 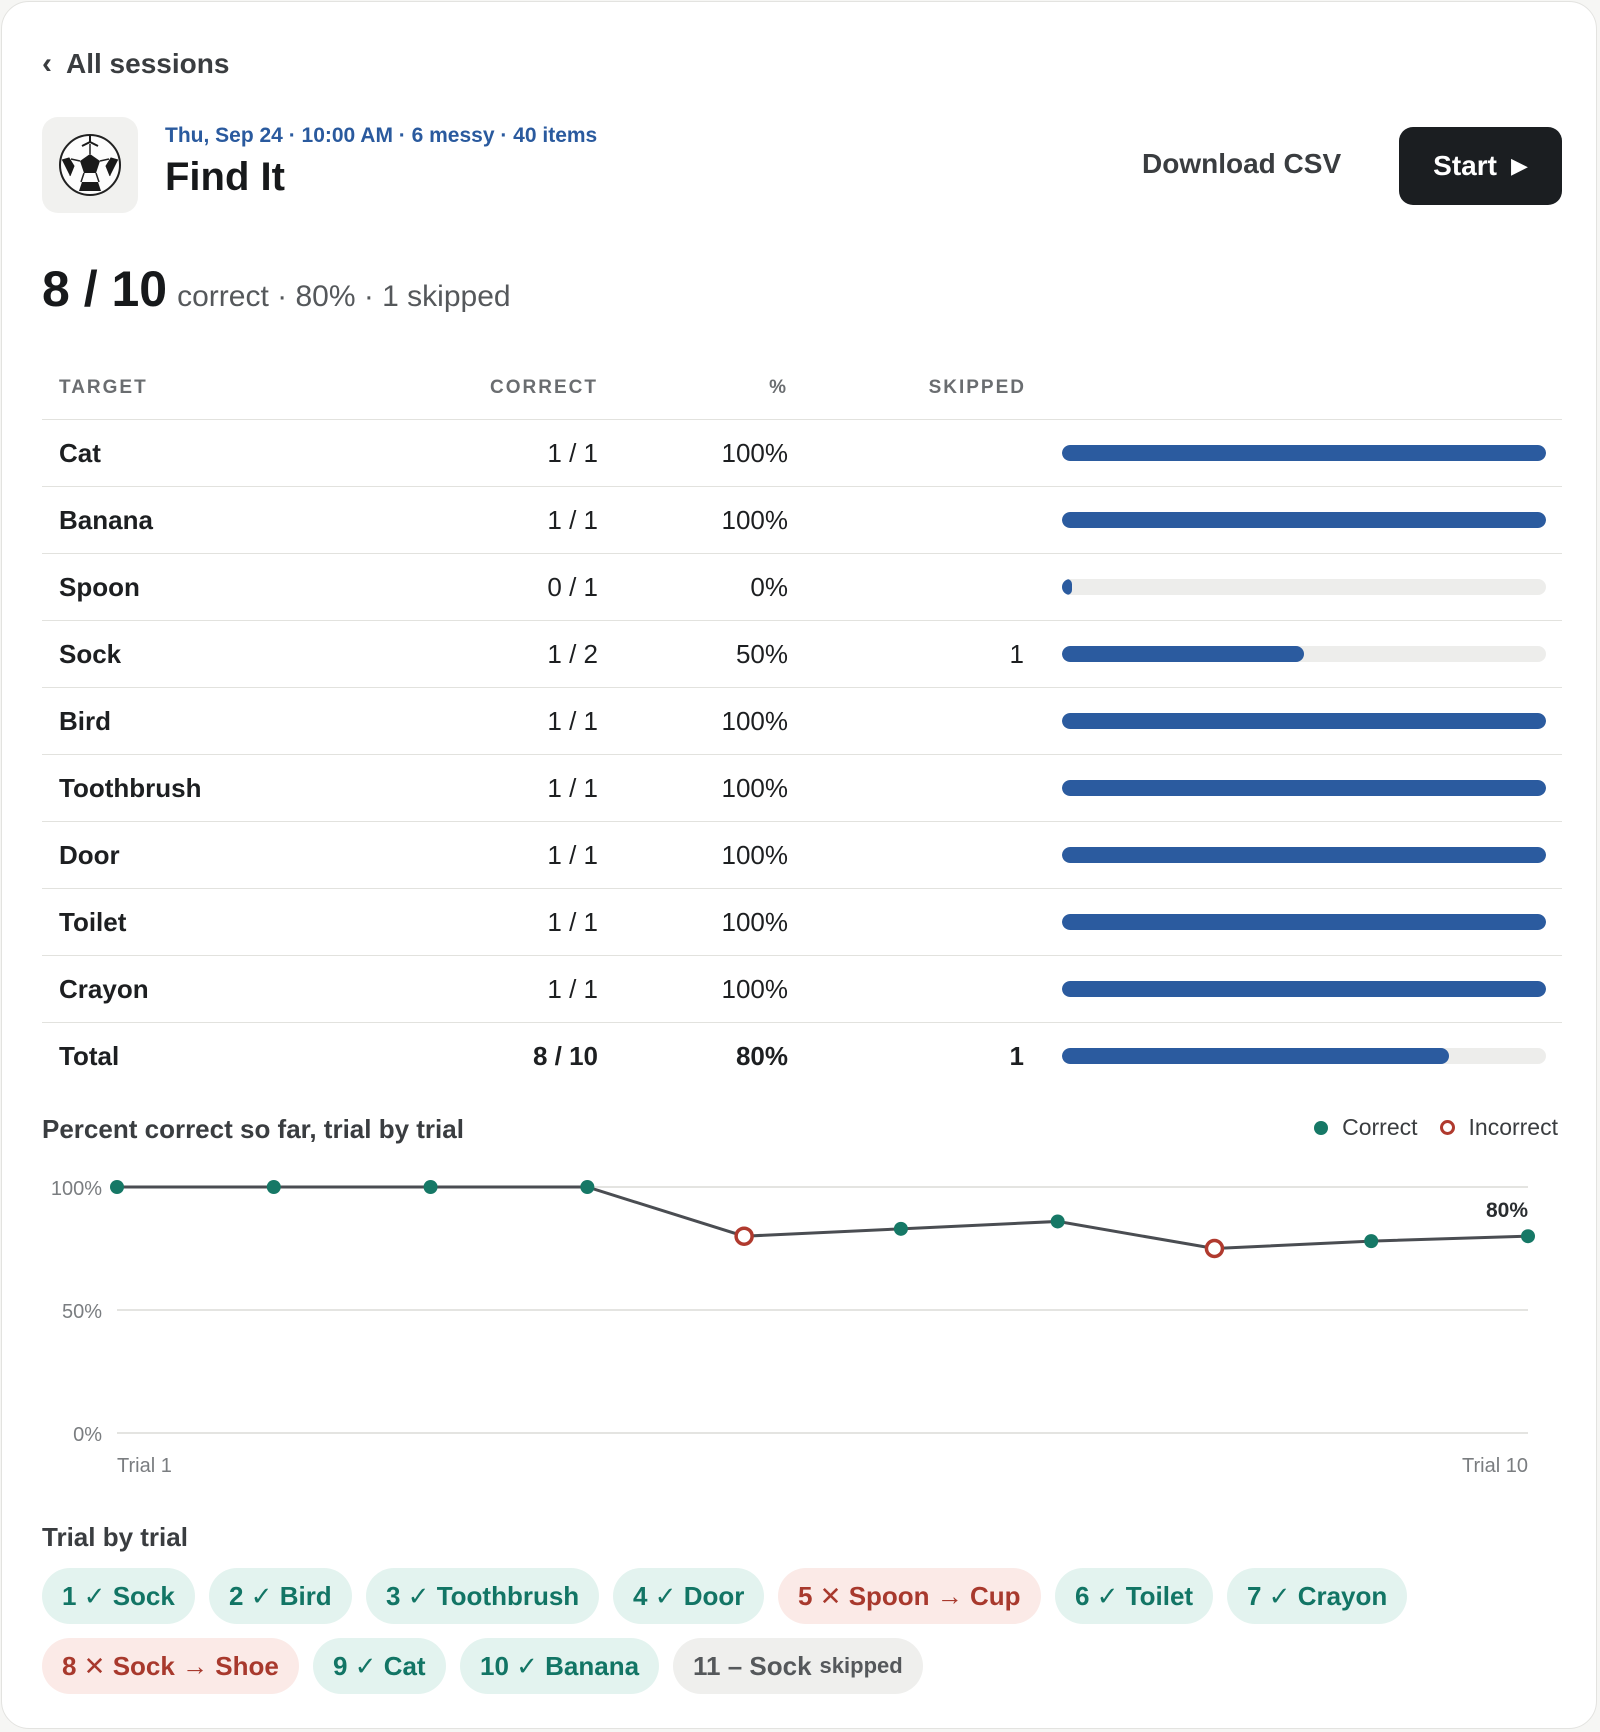 I want to click on correct-dot-icon, so click(x=1321, y=1127).